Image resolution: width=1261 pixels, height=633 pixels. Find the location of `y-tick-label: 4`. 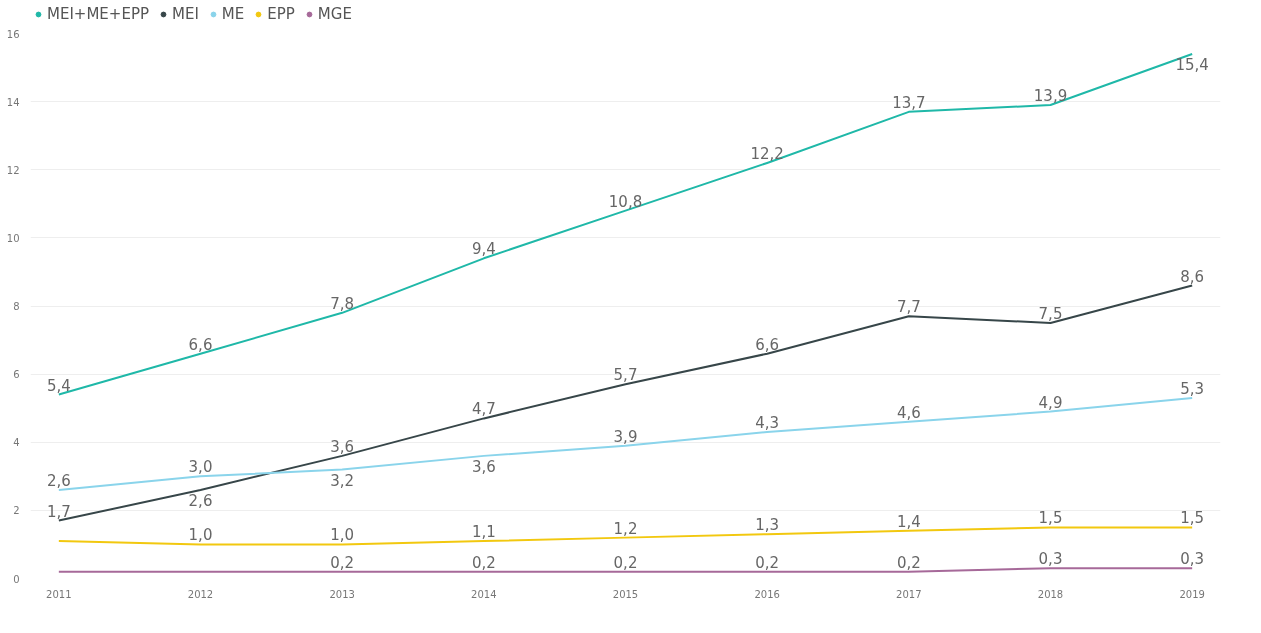

y-tick-label: 4 is located at coordinates (16, 443).